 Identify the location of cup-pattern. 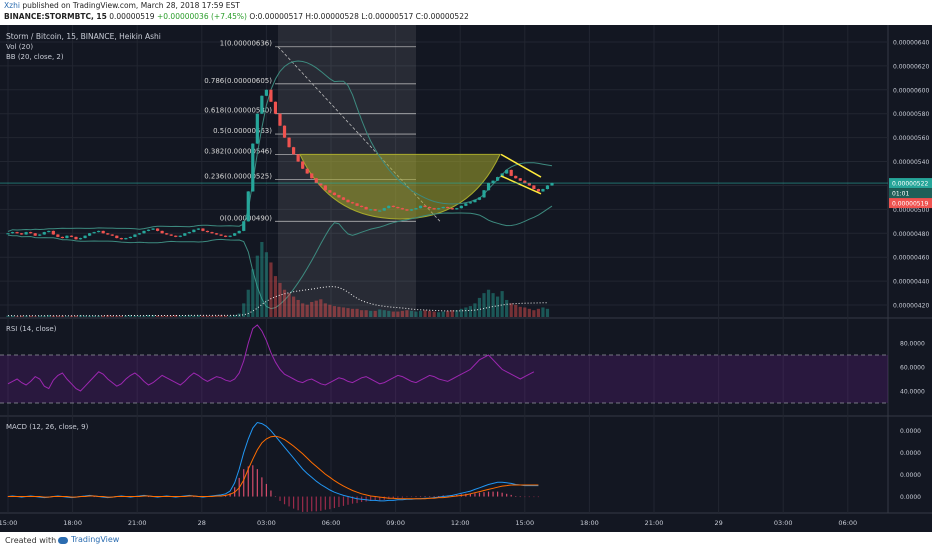
(400, 186).